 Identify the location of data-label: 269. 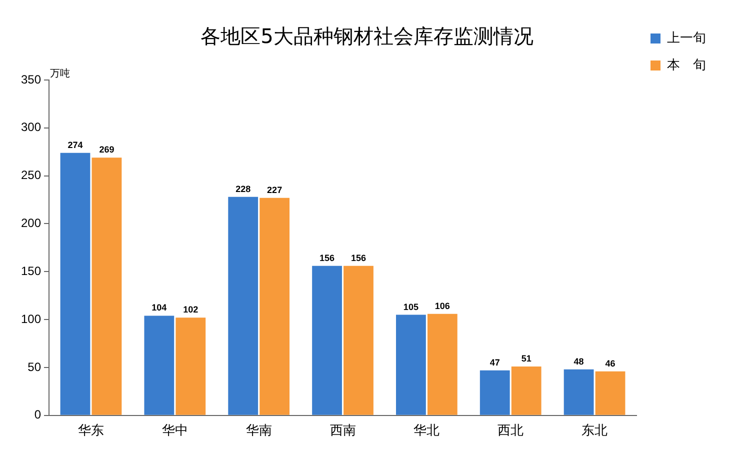
(106, 149).